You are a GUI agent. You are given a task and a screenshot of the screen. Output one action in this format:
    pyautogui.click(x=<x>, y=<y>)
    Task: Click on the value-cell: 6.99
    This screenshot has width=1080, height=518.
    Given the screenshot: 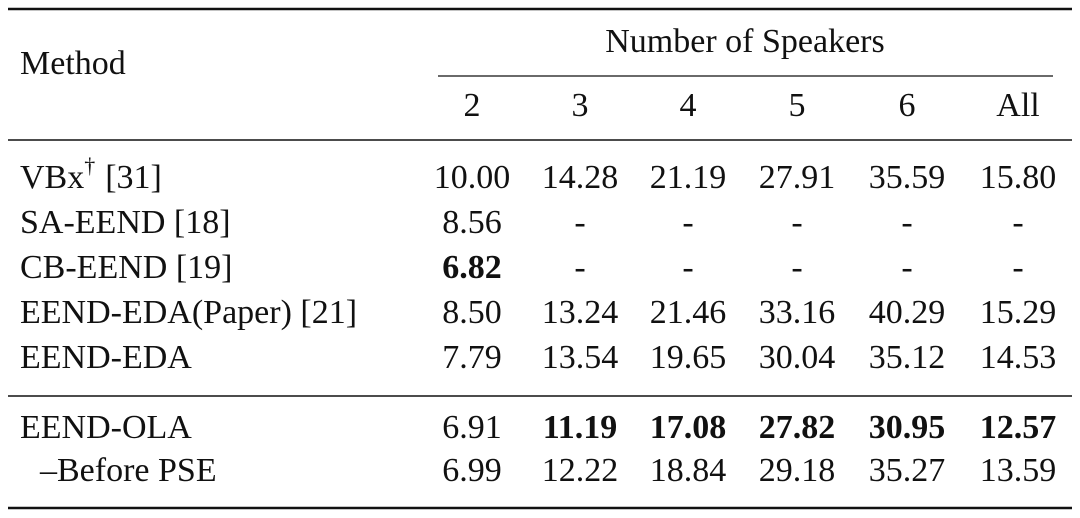 What is the action you would take?
    pyautogui.click(x=472, y=470)
    